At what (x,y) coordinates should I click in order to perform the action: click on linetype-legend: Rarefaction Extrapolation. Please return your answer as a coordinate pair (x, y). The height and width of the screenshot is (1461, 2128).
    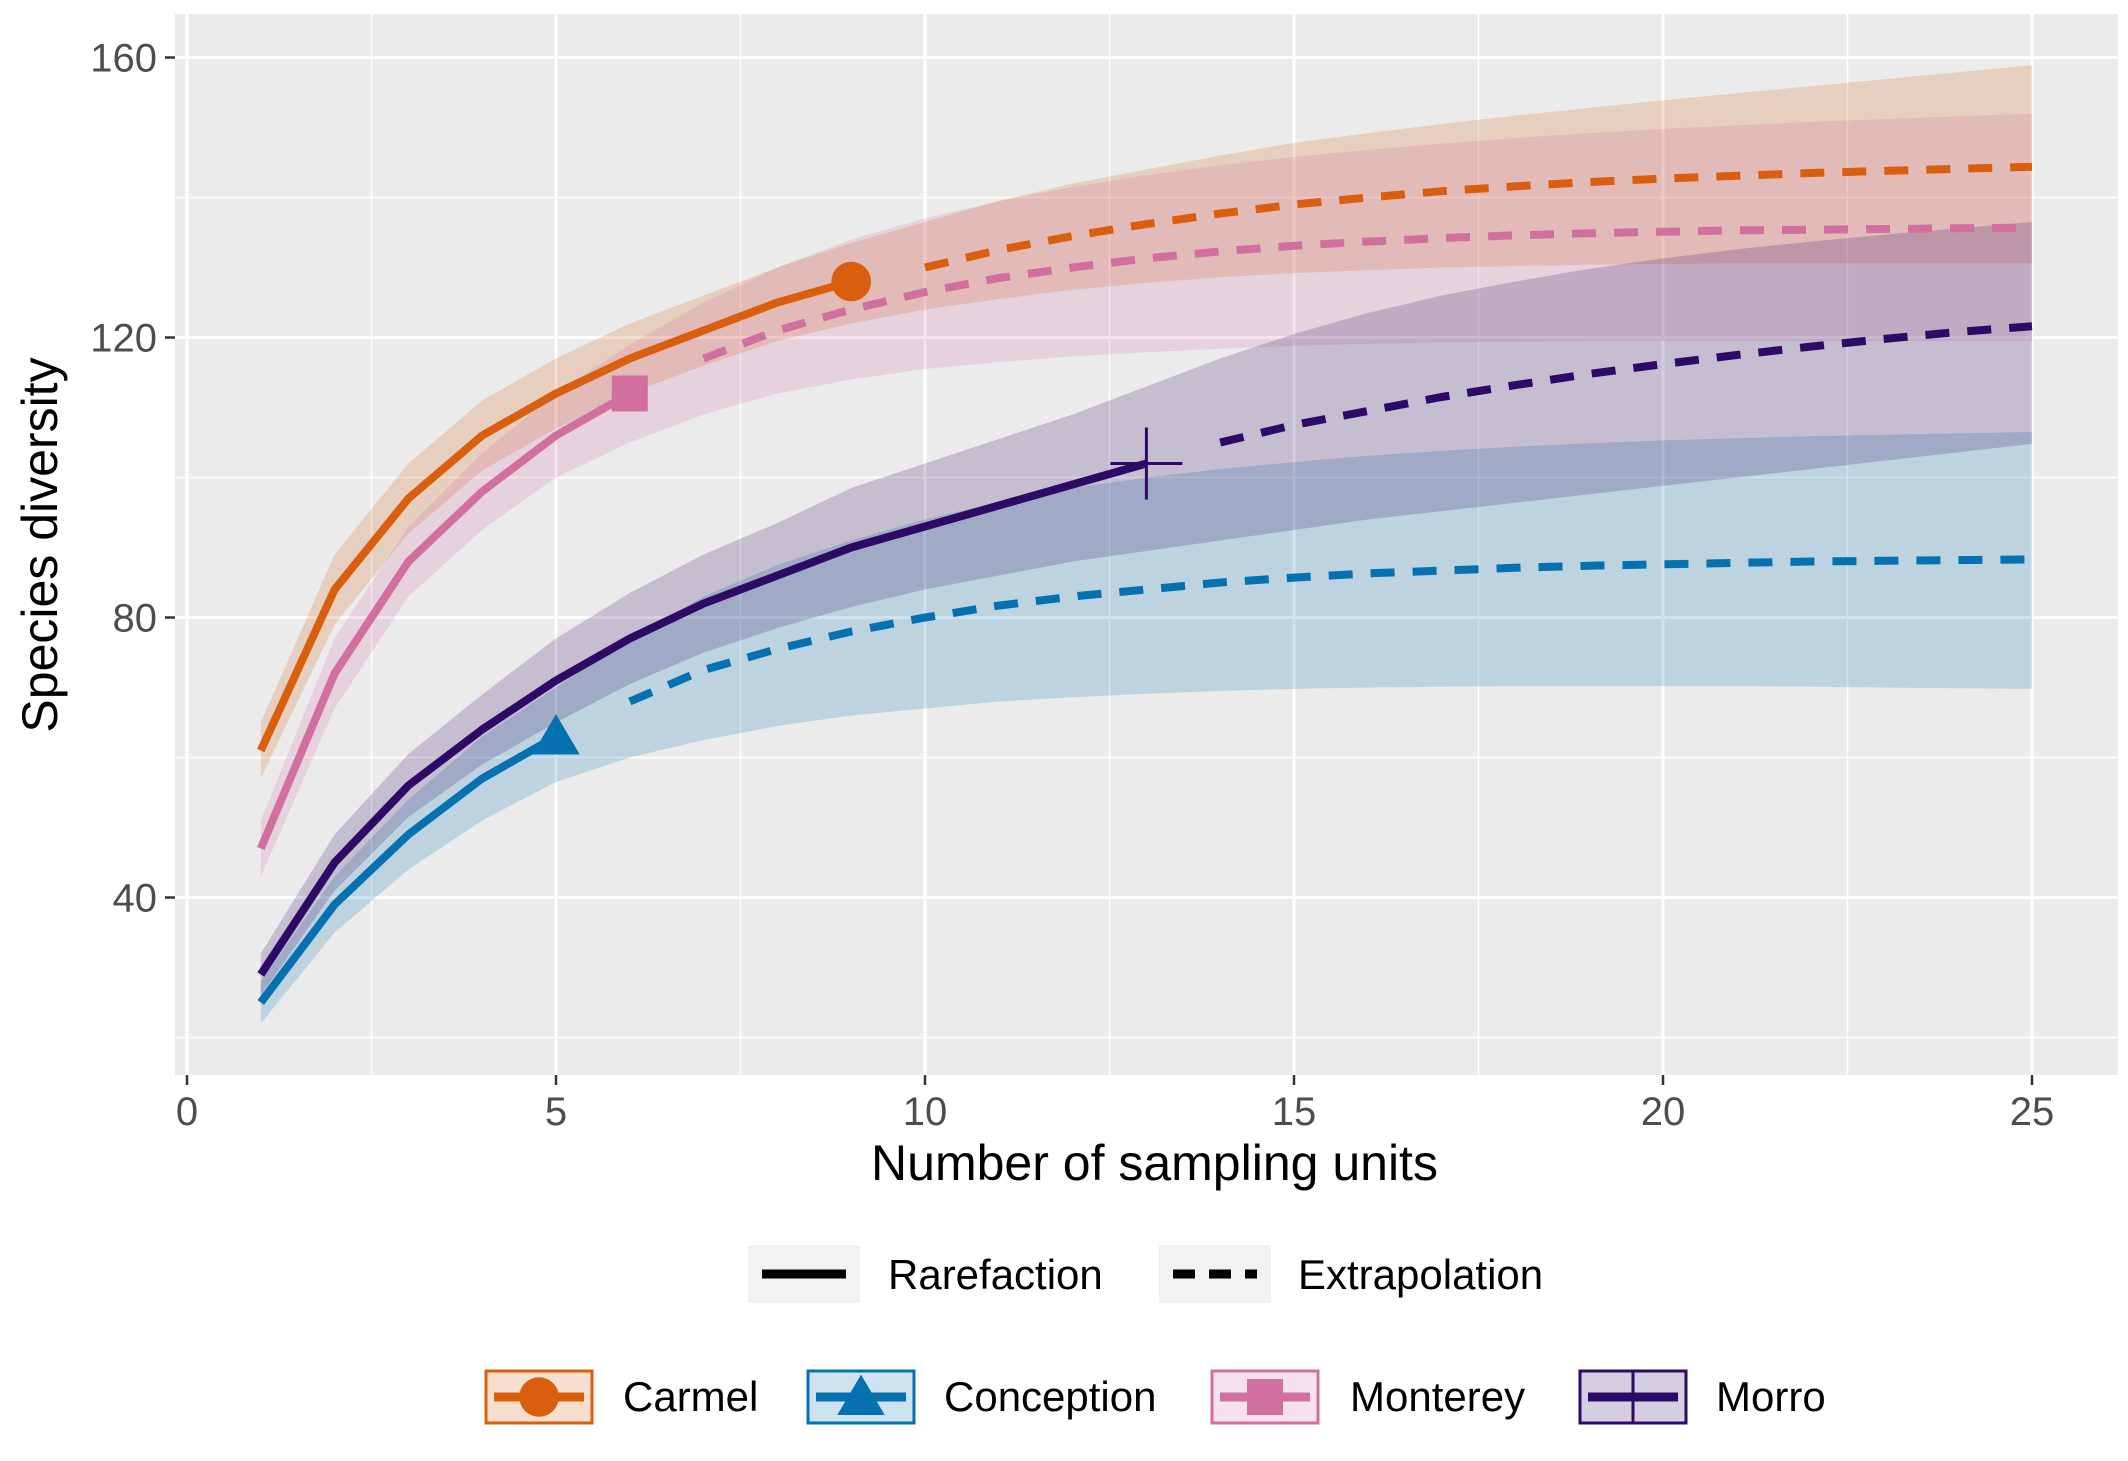
    Looking at the image, I should click on (1145, 1274).